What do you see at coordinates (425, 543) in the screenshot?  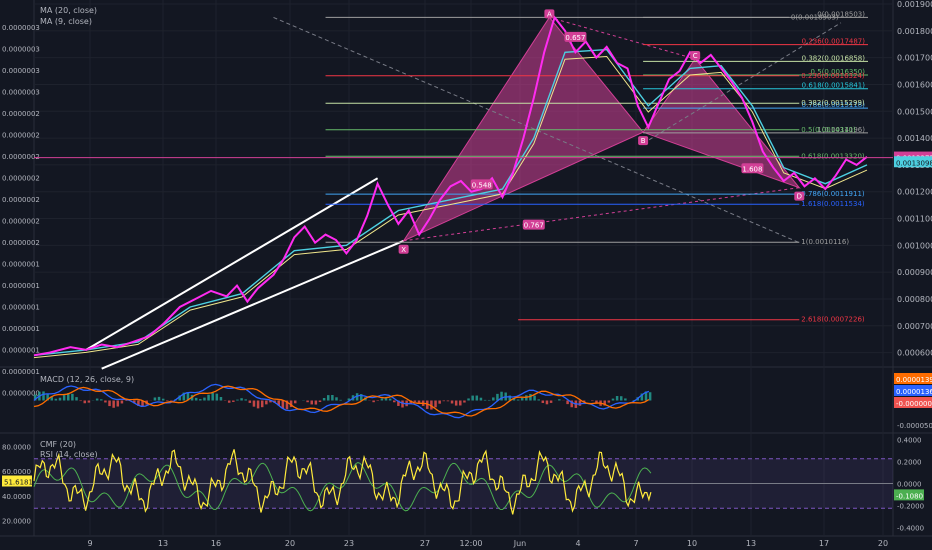 I see `x-tick-label: 27` at bounding box center [425, 543].